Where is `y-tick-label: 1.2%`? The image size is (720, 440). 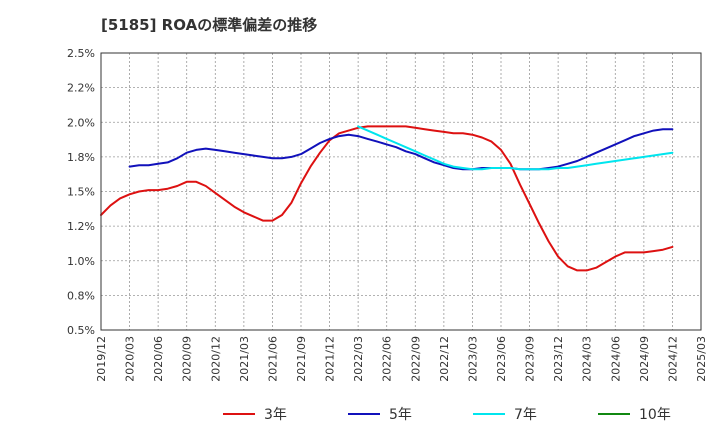 y-tick-label: 1.2% is located at coordinates (81, 226).